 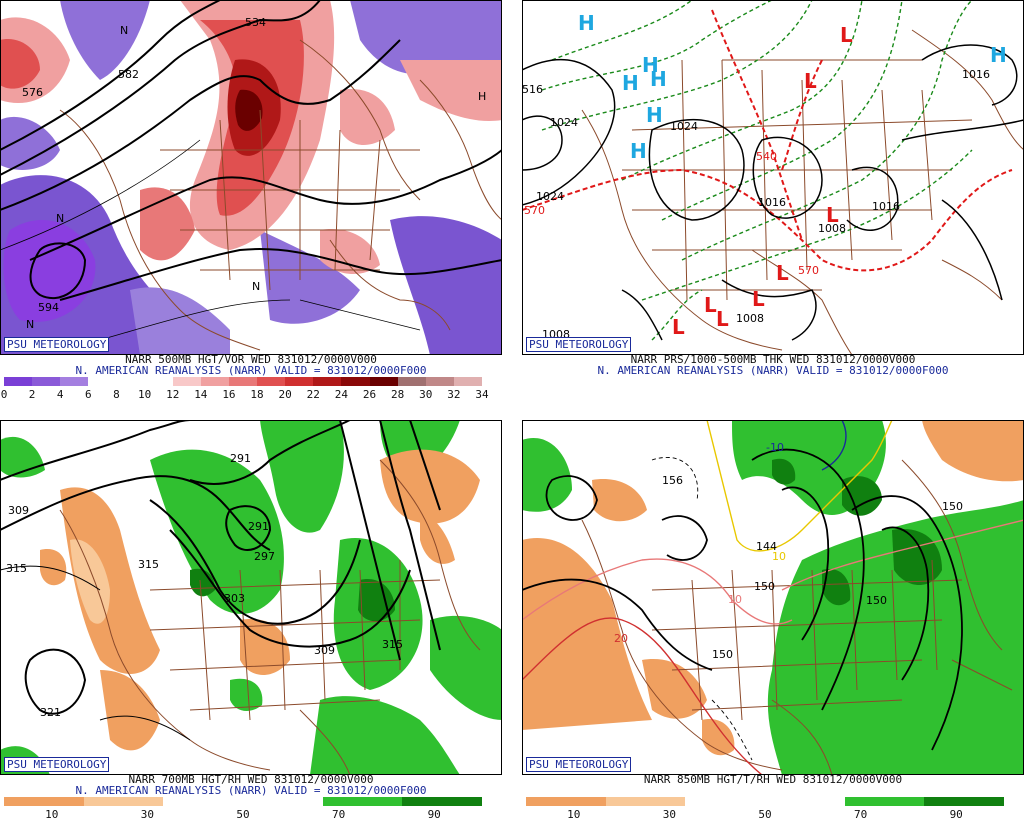 I want to click on colorbar-tick-label: 24, so click(x=341, y=394).